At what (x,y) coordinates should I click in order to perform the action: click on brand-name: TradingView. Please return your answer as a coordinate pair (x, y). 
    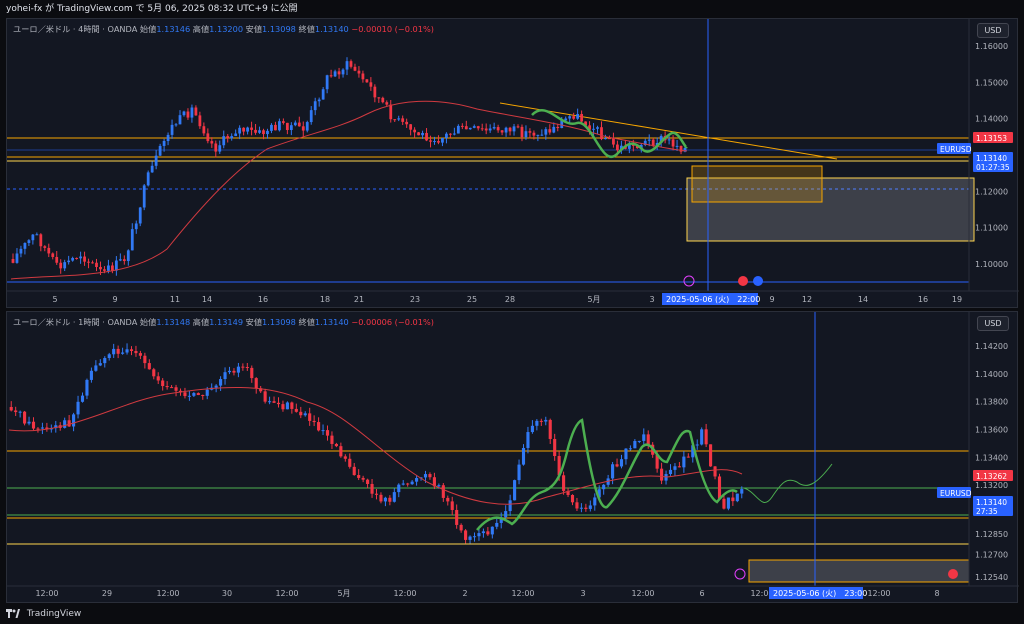
    Looking at the image, I should click on (54, 614).